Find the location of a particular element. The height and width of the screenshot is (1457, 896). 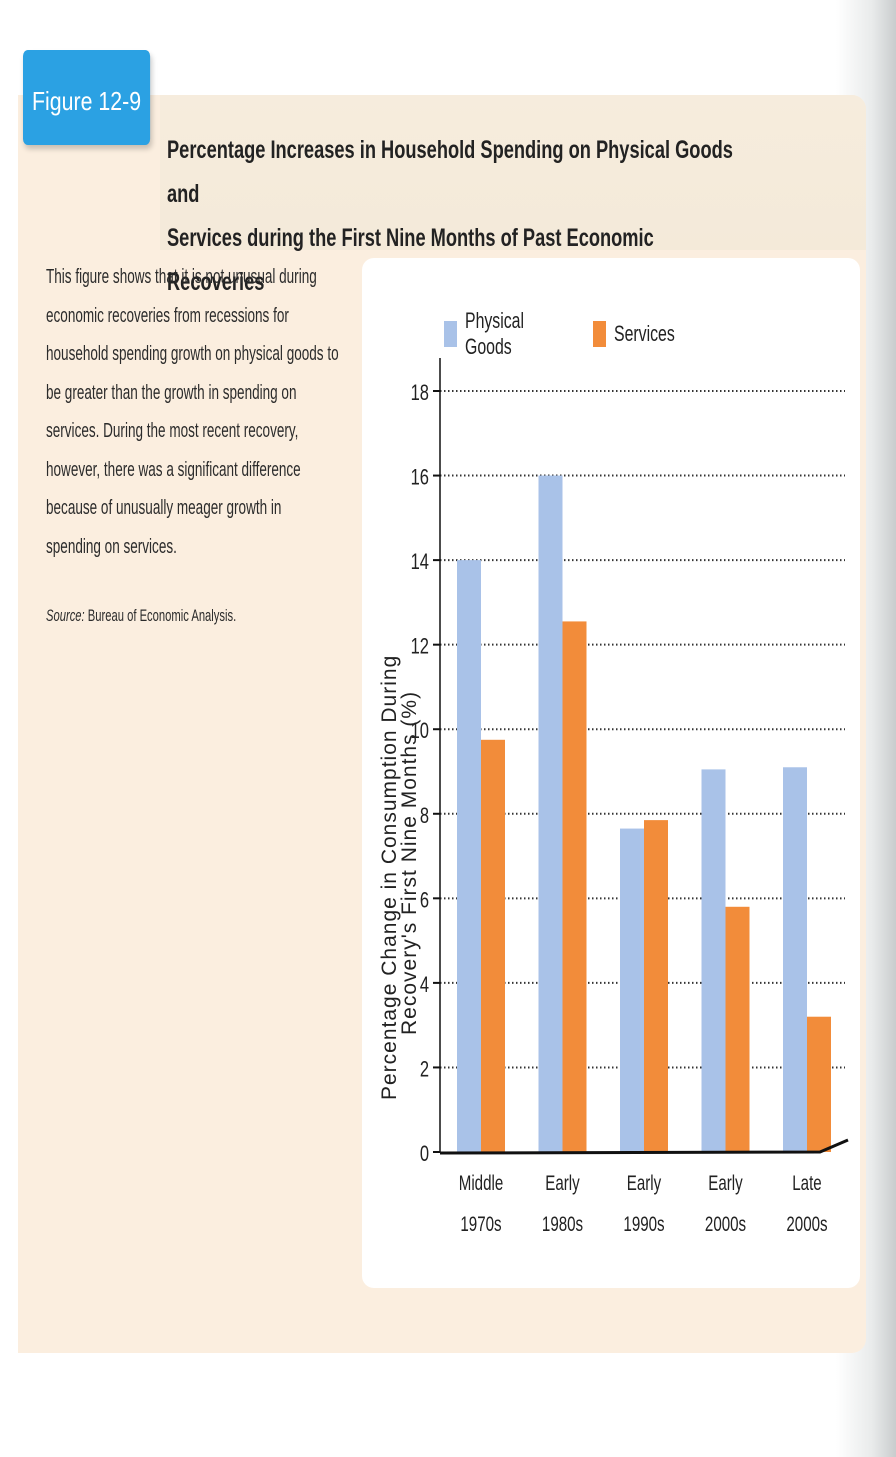

y-tick-label: 16 is located at coordinates (420, 477).